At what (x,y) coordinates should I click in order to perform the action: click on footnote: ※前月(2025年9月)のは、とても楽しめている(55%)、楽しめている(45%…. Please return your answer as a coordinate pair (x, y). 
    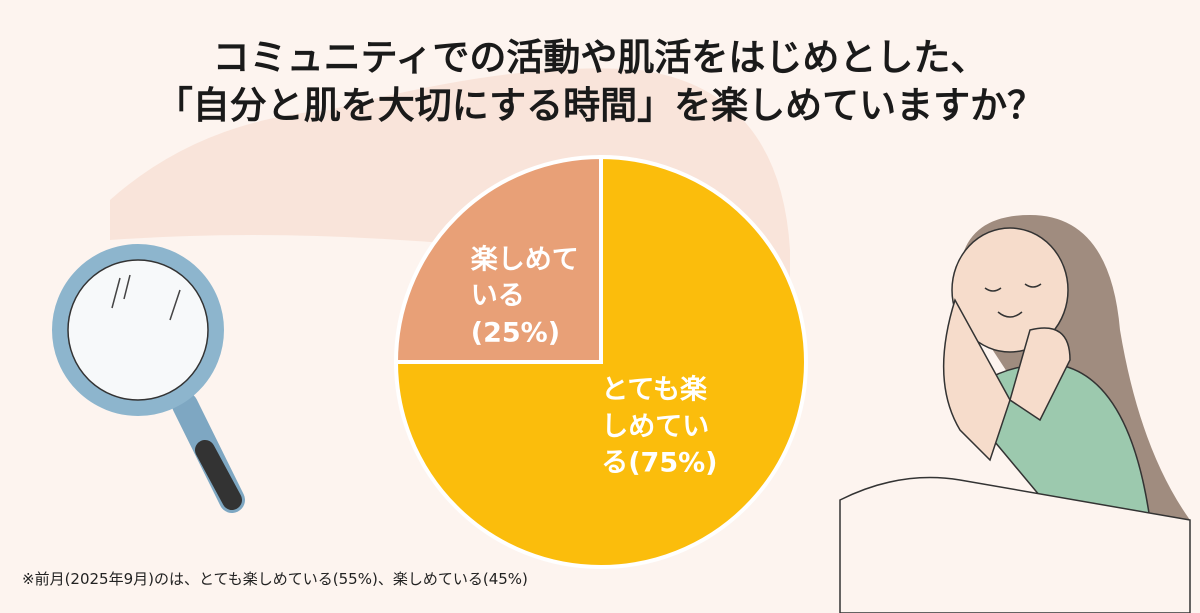
    Looking at the image, I should click on (275, 579).